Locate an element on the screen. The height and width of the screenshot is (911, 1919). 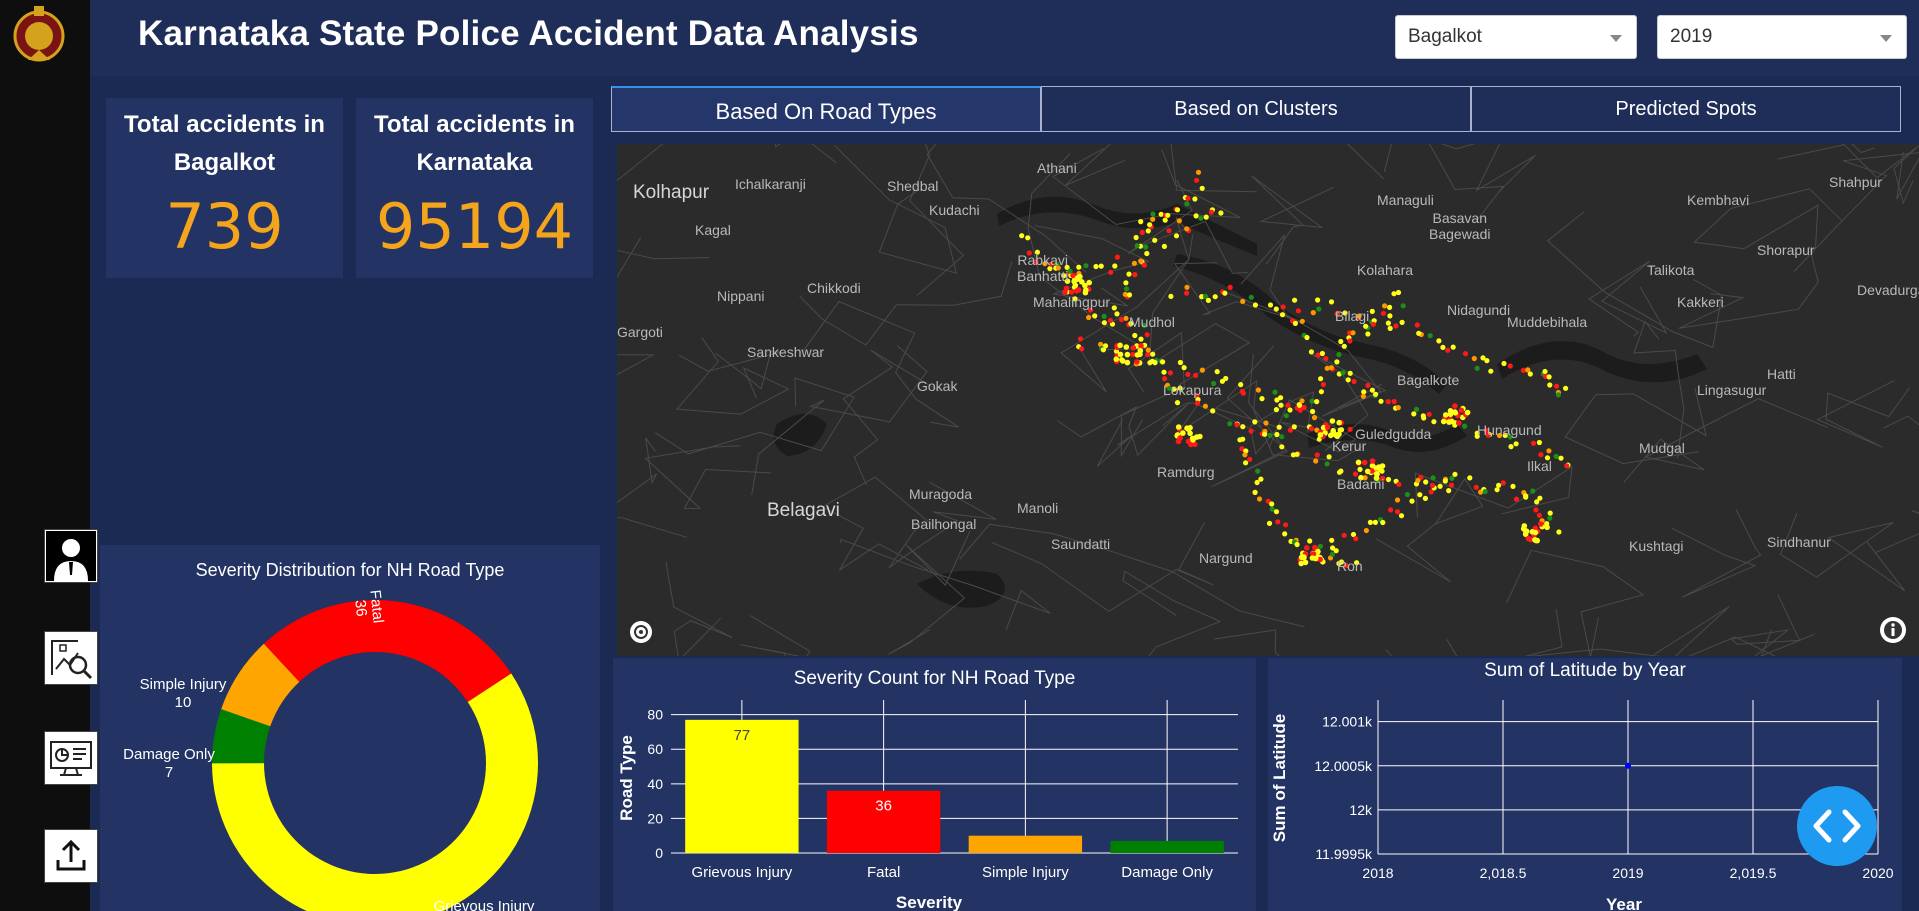
bar-fatal is located at coordinates (883, 821).